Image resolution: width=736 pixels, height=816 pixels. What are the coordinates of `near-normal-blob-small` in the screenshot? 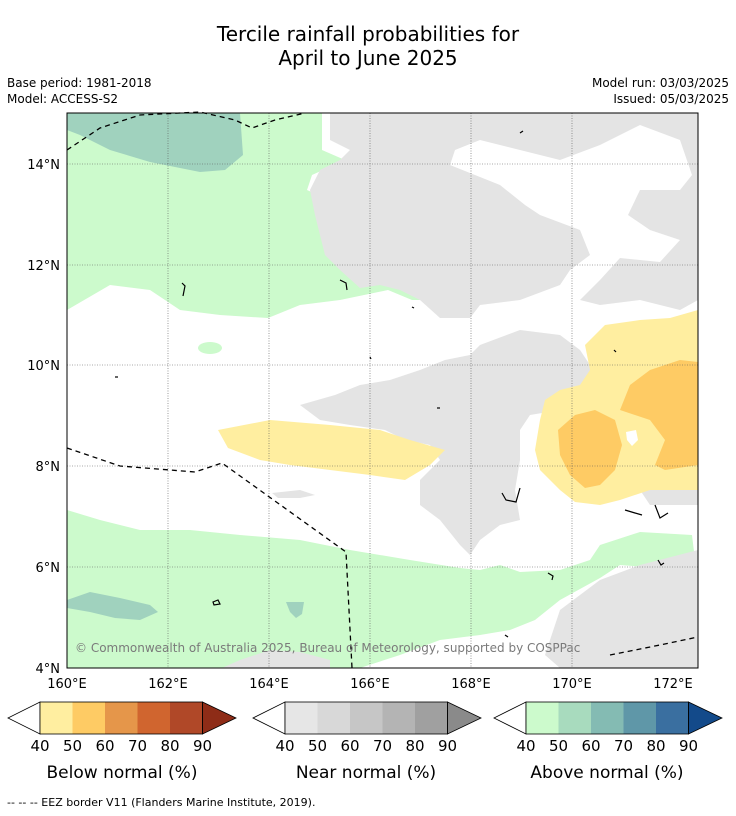 It's located at (293, 494).